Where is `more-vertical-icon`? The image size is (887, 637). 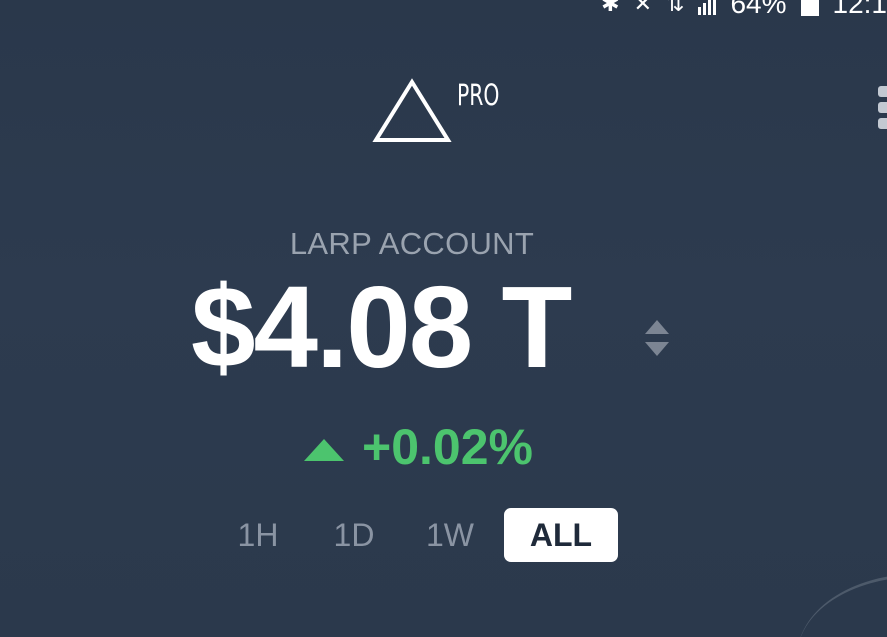 more-vertical-icon is located at coordinates (882, 107).